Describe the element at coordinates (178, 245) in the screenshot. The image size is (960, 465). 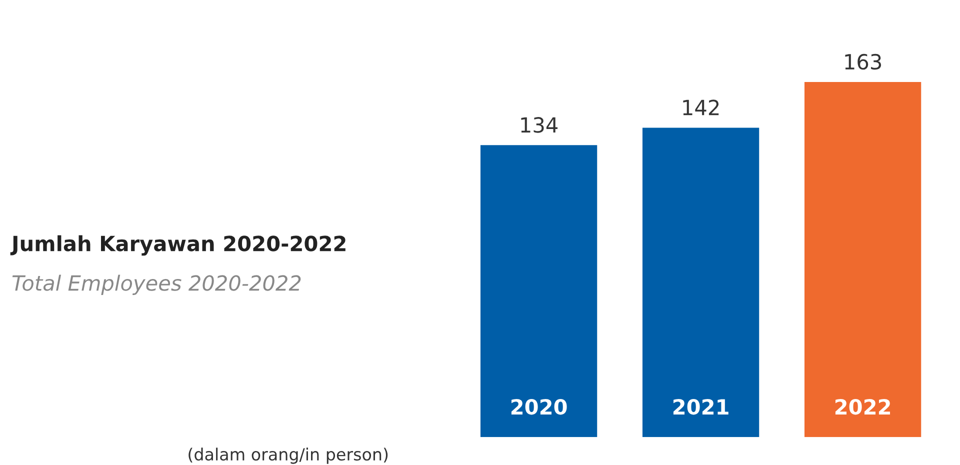
I see `text: Jumlah Karyawan 2020-2022` at that location.